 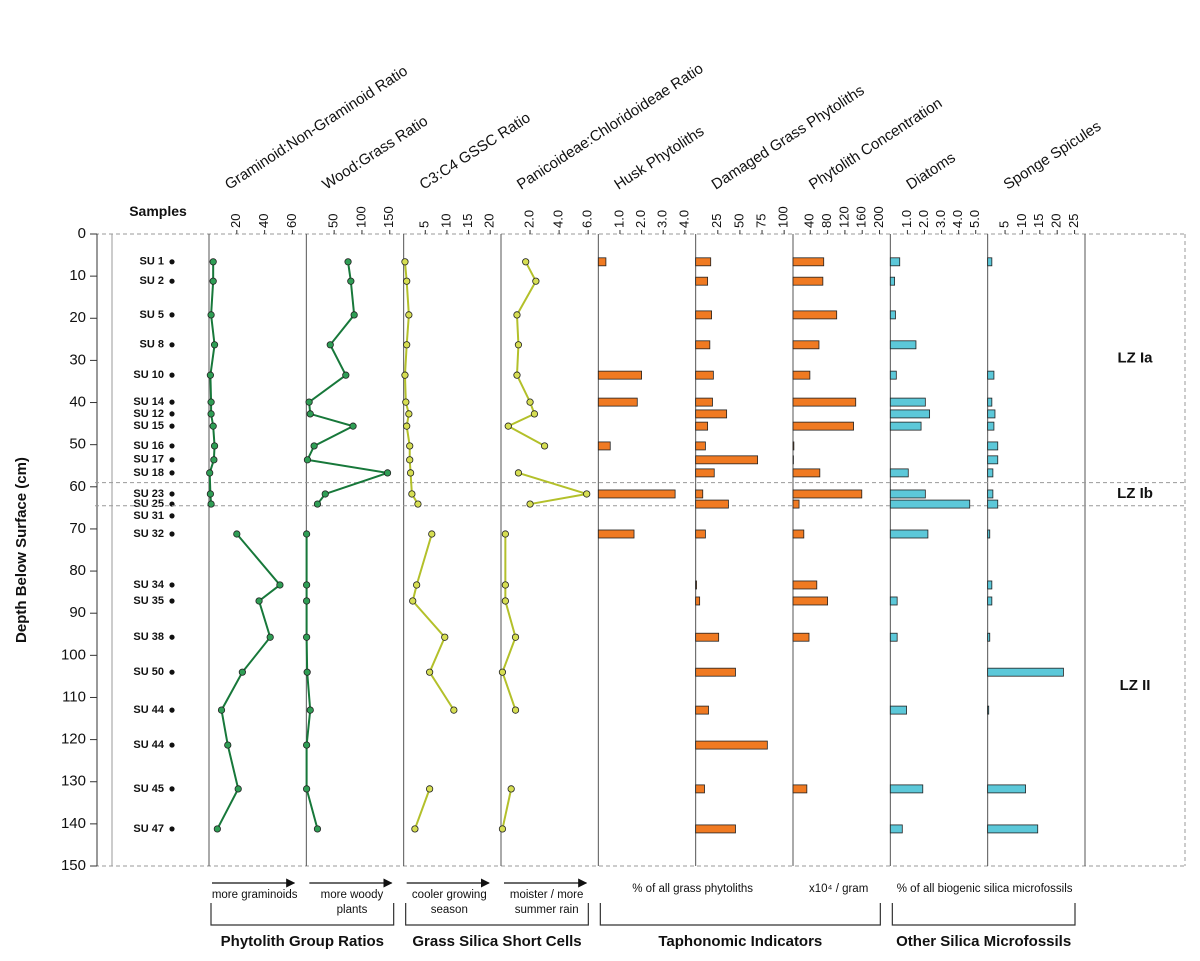 I want to click on x-tick-label: 5, so click(x=424, y=224).